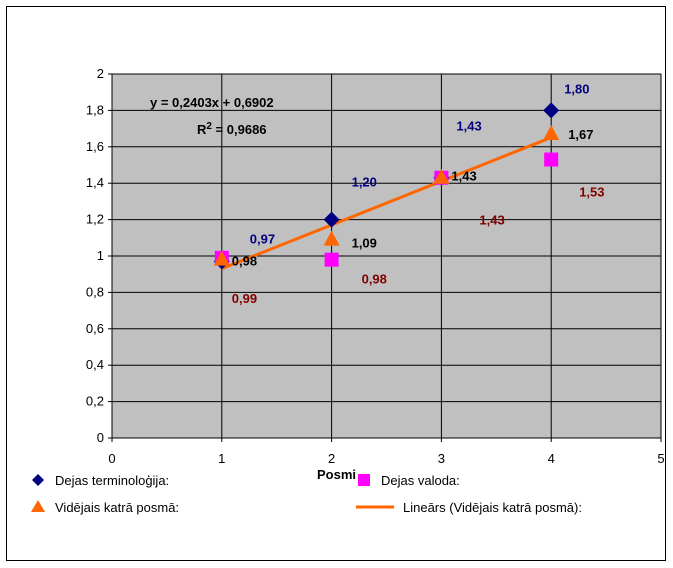 This screenshot has width=673, height=568. Describe the element at coordinates (95, 291) in the screenshot. I see `y-tick-label: 0,8` at that location.